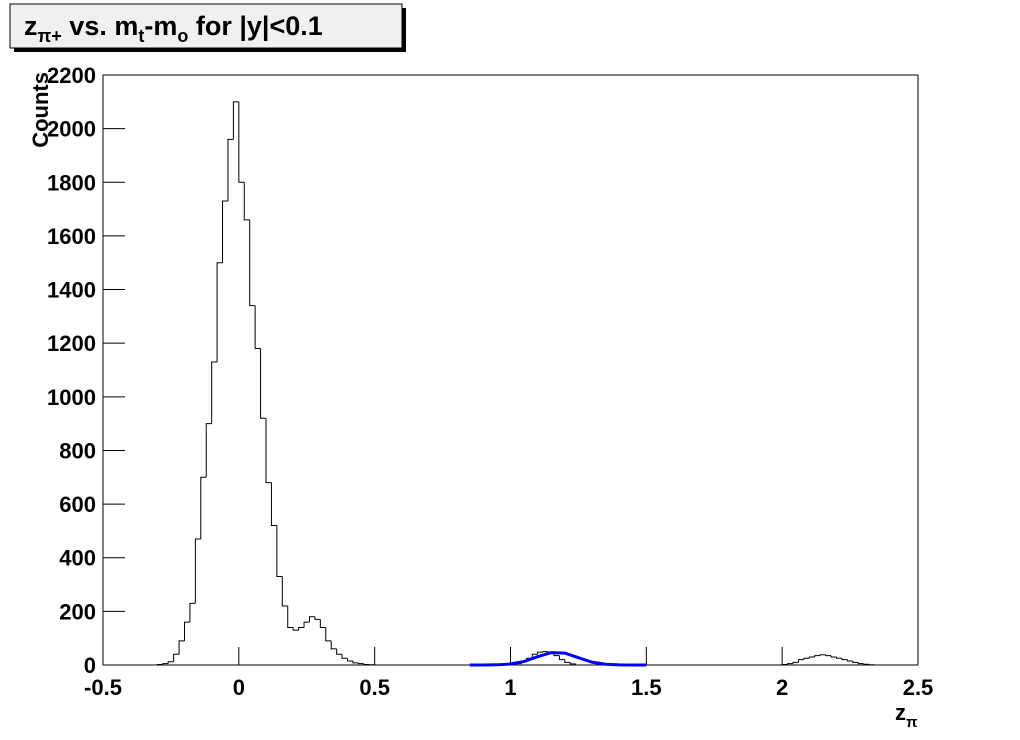 The width and height of the screenshot is (1020, 740). I want to click on y-tick-label: 1600, so click(71, 236).